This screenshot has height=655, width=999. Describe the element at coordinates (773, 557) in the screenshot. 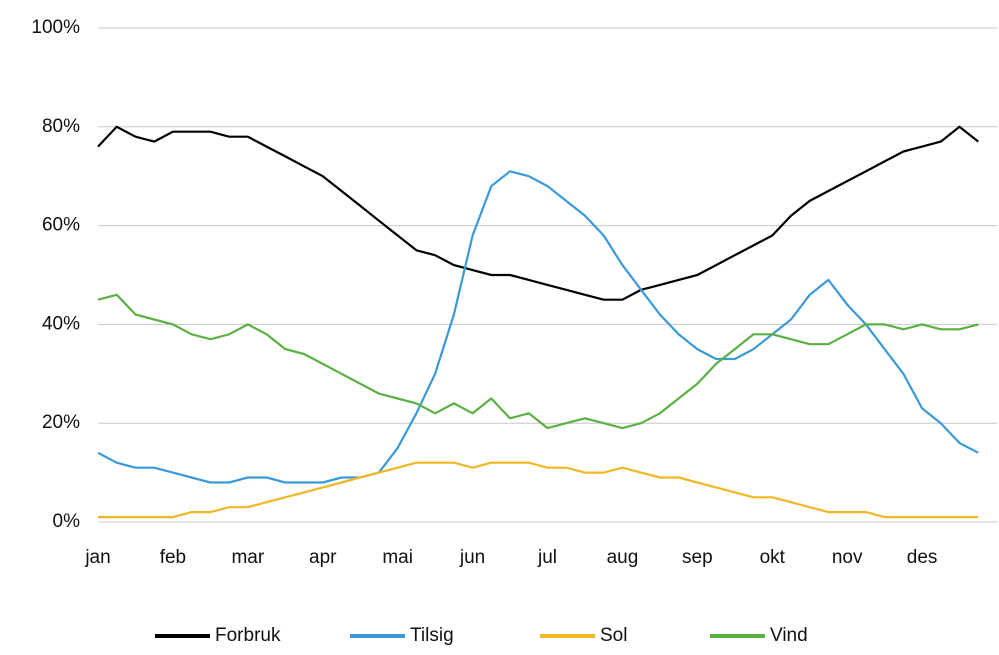

I see `x-tick-label: okt` at that location.